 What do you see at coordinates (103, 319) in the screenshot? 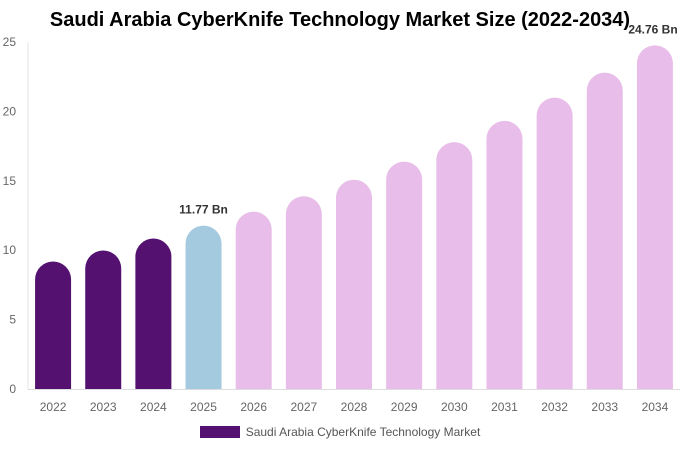
I see `bar-2023` at bounding box center [103, 319].